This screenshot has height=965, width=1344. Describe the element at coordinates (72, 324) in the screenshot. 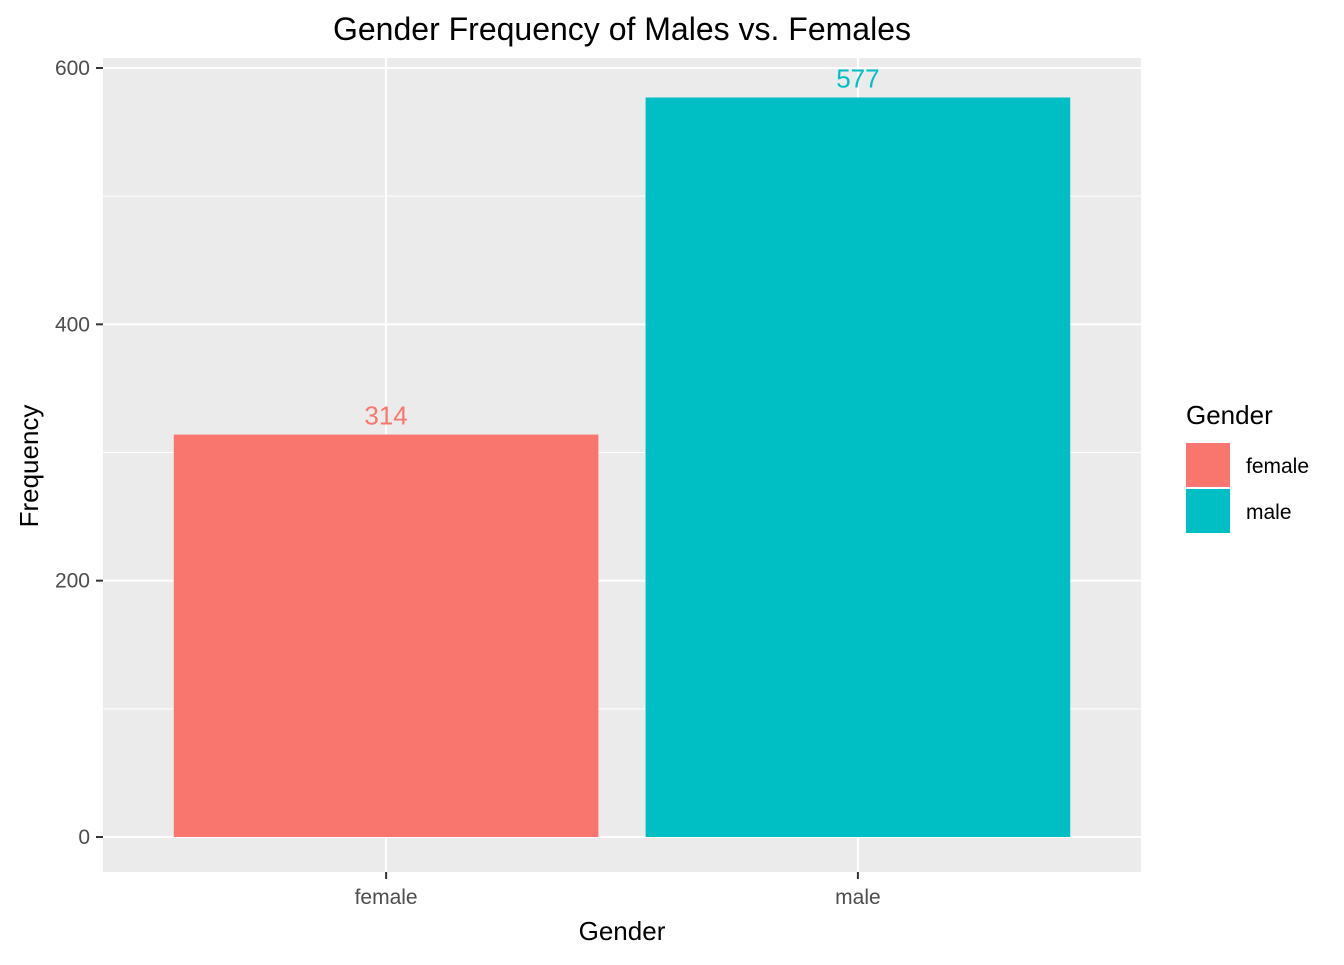

I see `y-tick-label: 400` at that location.